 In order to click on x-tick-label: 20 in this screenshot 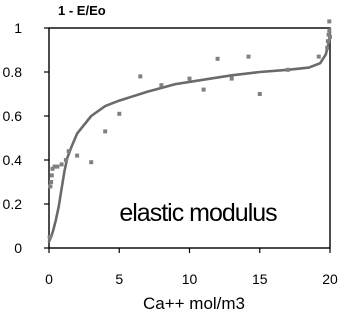, I will do `click(330, 279)`.